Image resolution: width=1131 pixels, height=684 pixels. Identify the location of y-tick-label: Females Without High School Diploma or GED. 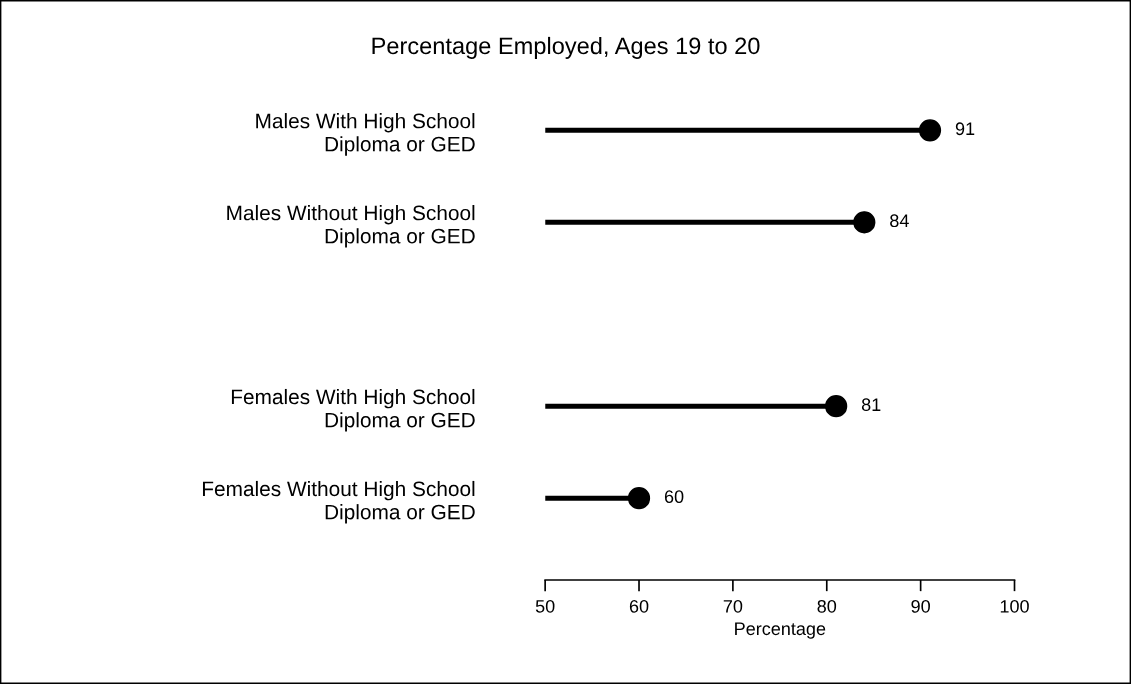
(339, 502).